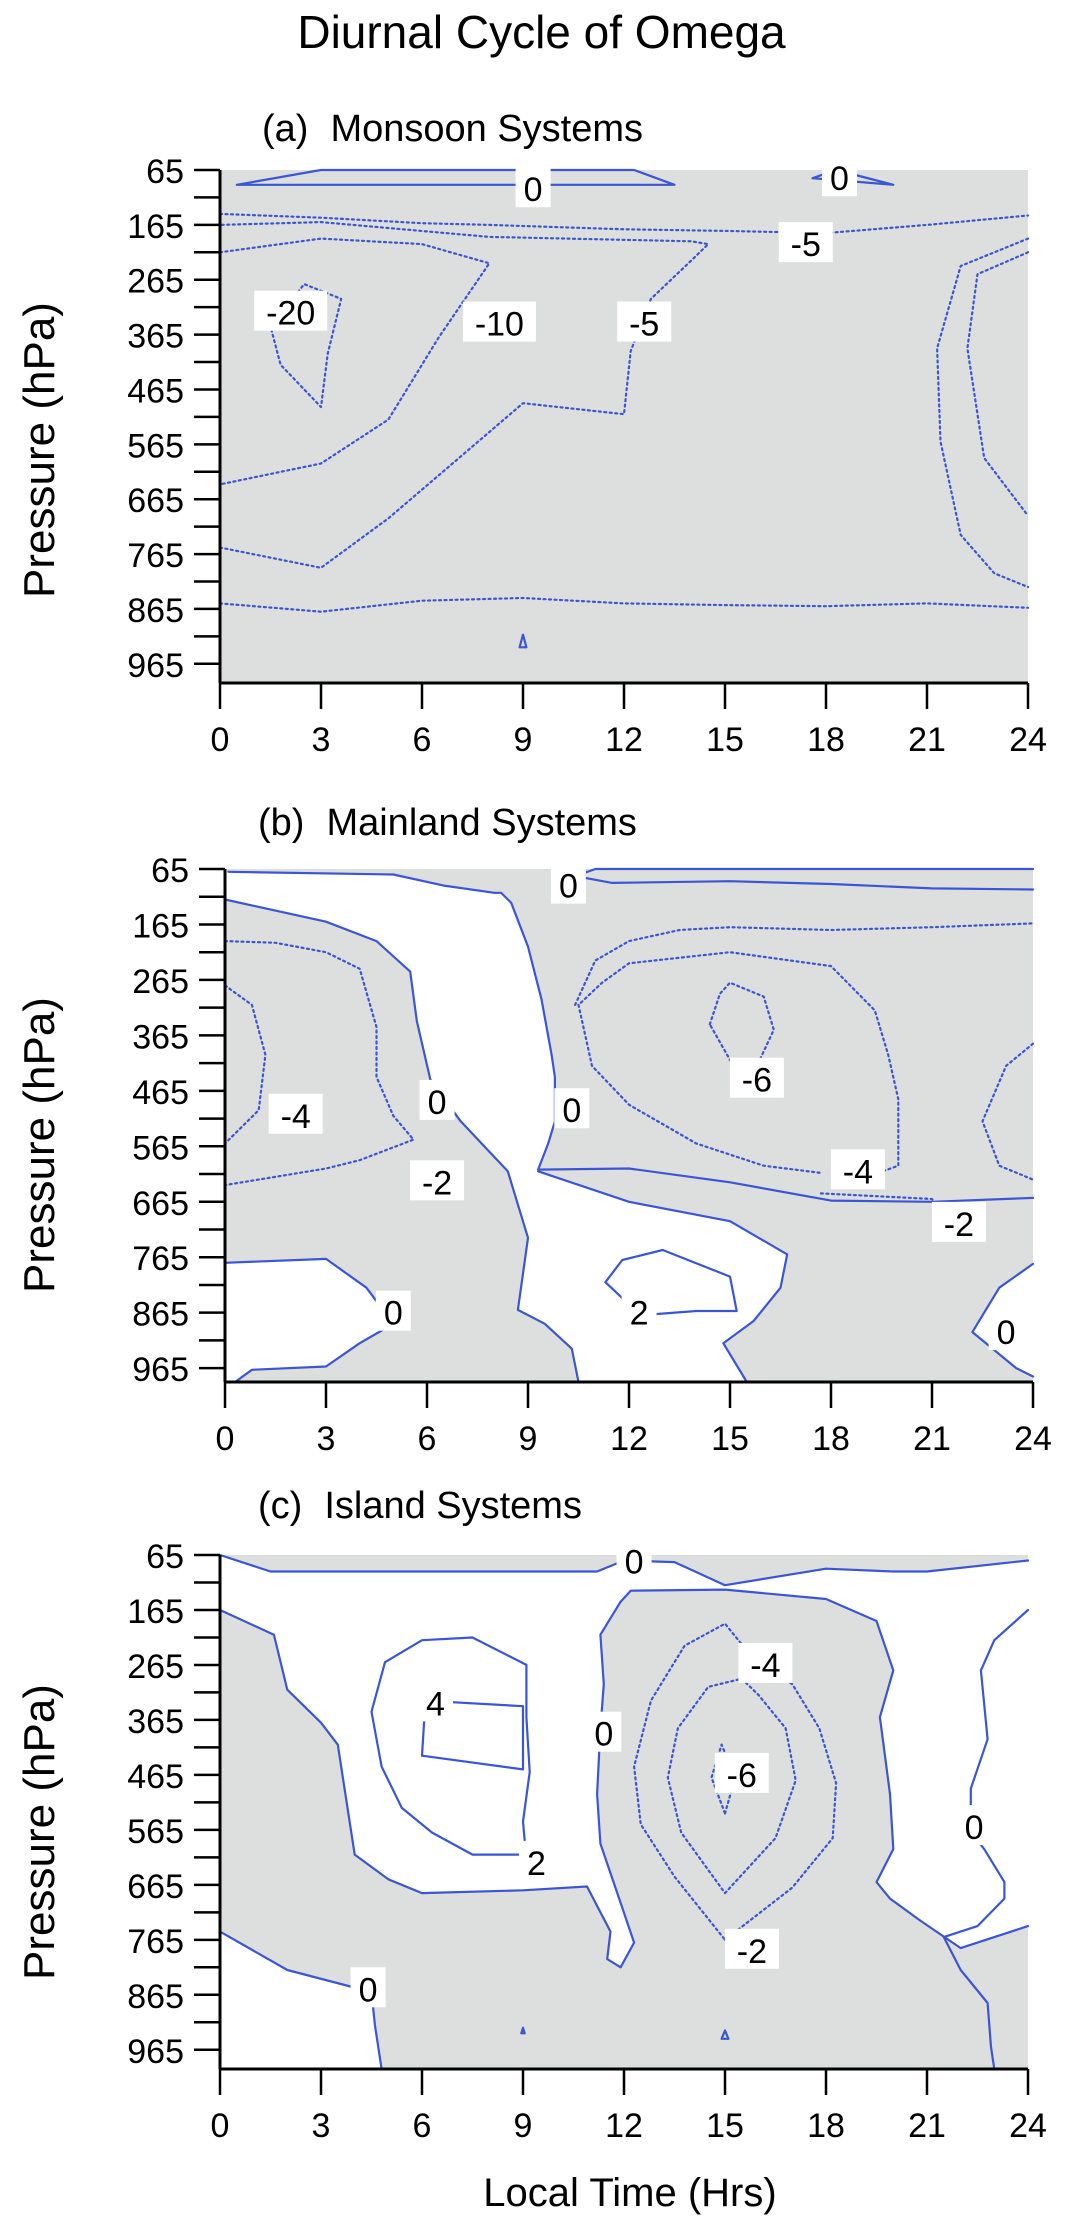 Image resolution: width=1083 pixels, height=2233 pixels. Describe the element at coordinates (998, 384) in the screenshot. I see `contour-line-neg10` at that location.